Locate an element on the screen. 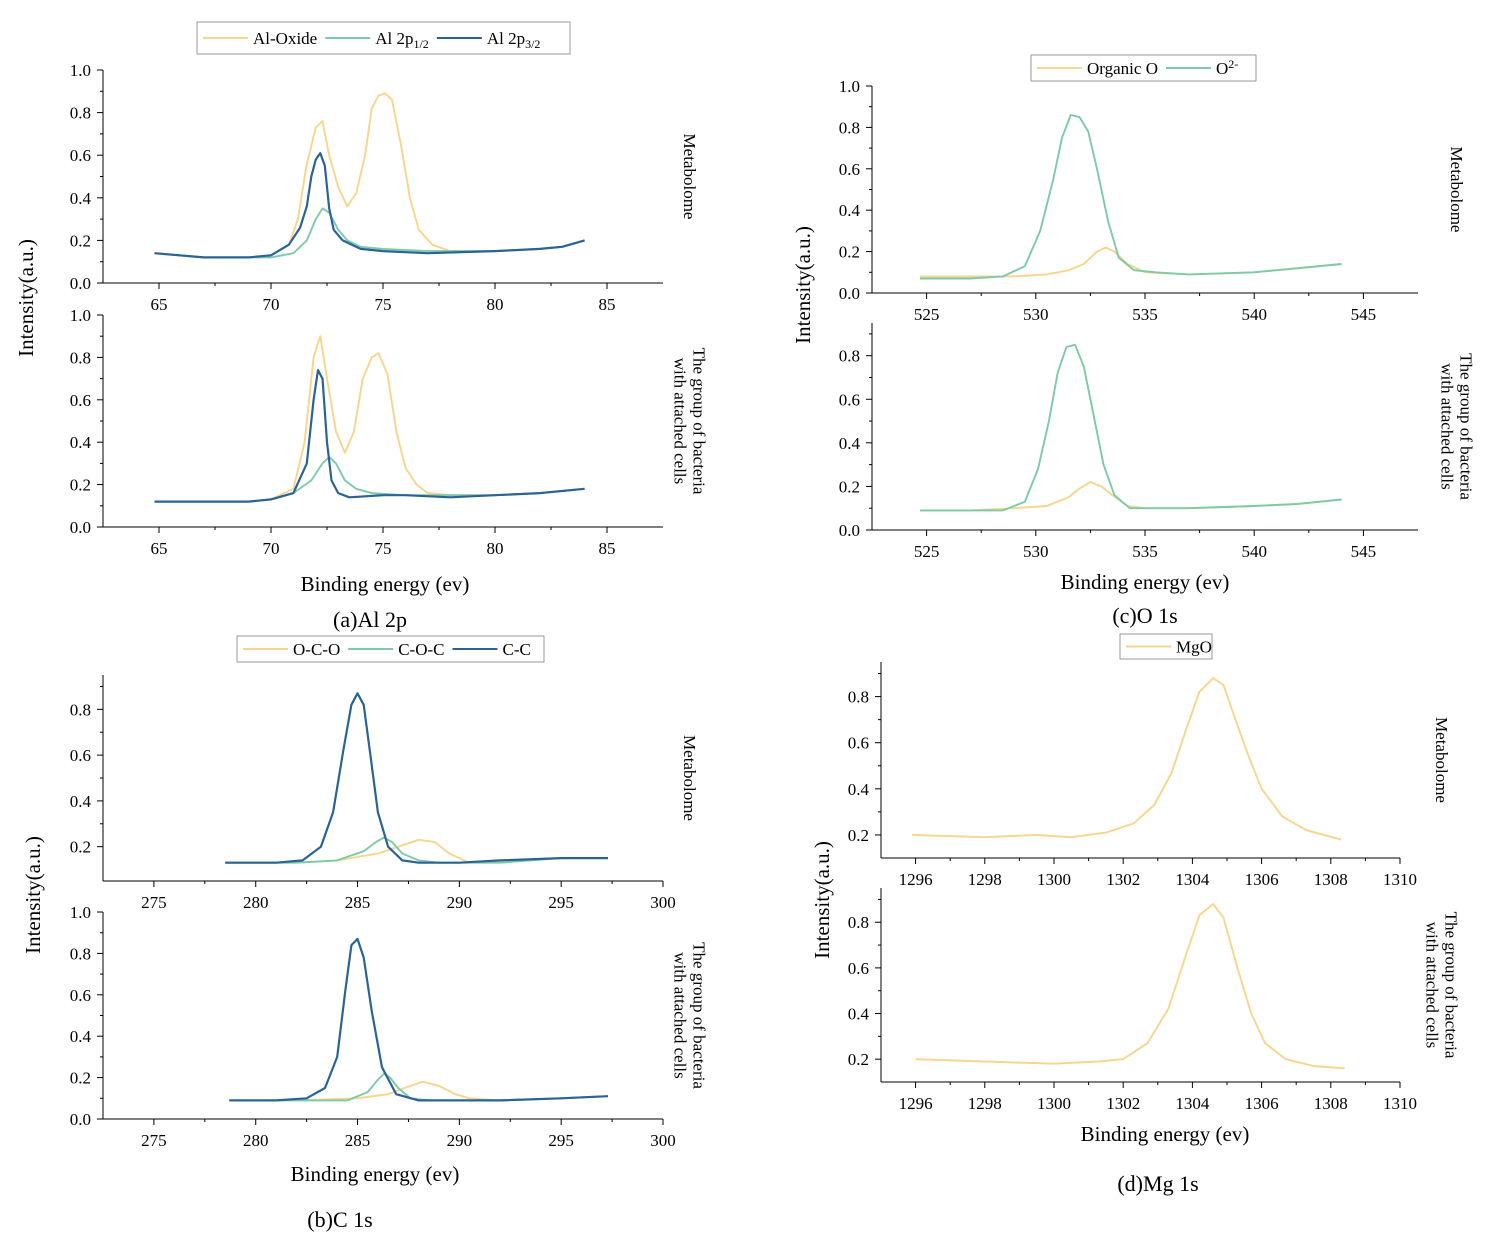  legend-label: Organic O is located at coordinates (1122, 68).